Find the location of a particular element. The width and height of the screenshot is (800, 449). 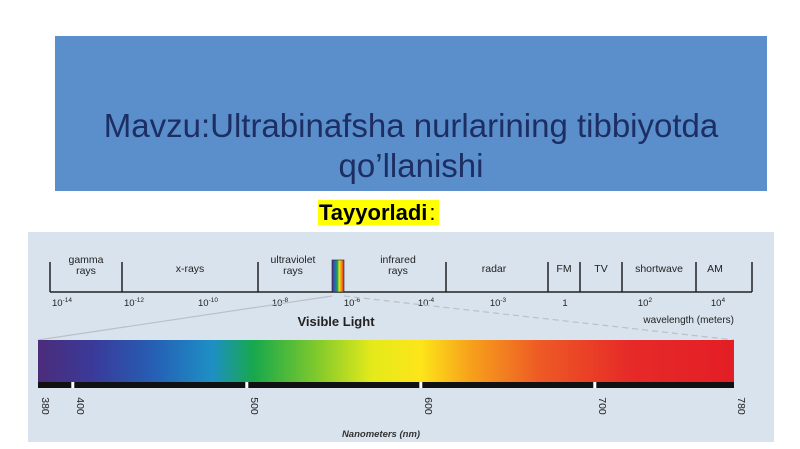

nm-tick-label-700: 700 is located at coordinates (602, 406).